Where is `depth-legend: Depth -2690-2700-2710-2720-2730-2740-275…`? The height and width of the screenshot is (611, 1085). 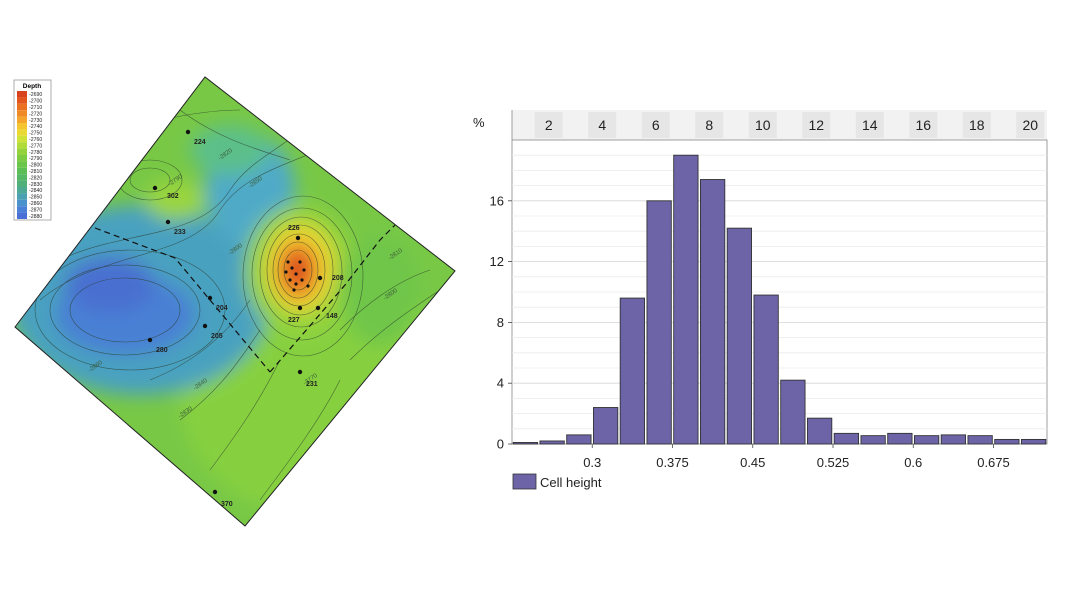 depth-legend: Depth -2690-2700-2710-2720-2730-2740-275… is located at coordinates (32, 150).